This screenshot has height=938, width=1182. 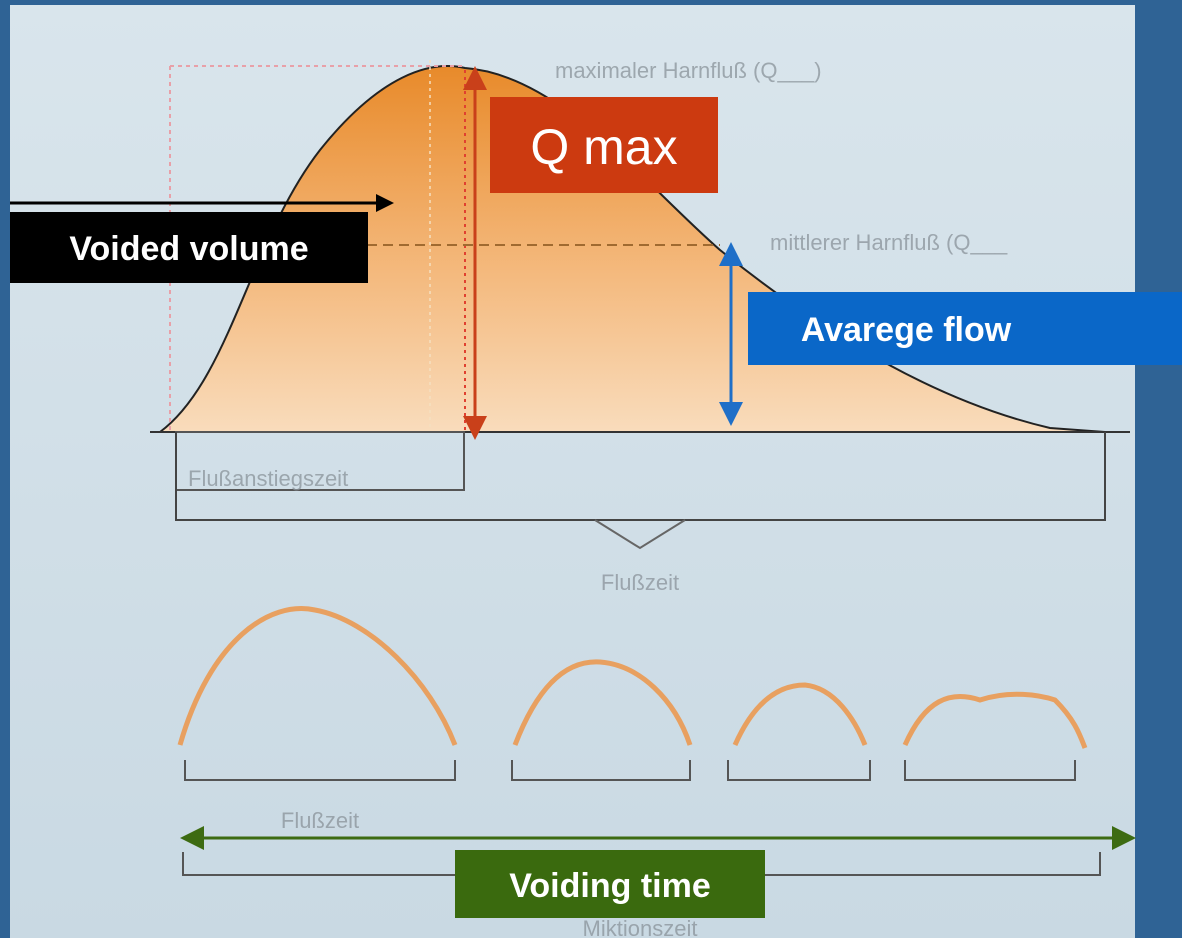 What do you see at coordinates (889, 242) in the screenshot?
I see `annotation: mittlerer Harnfluß (Q___` at bounding box center [889, 242].